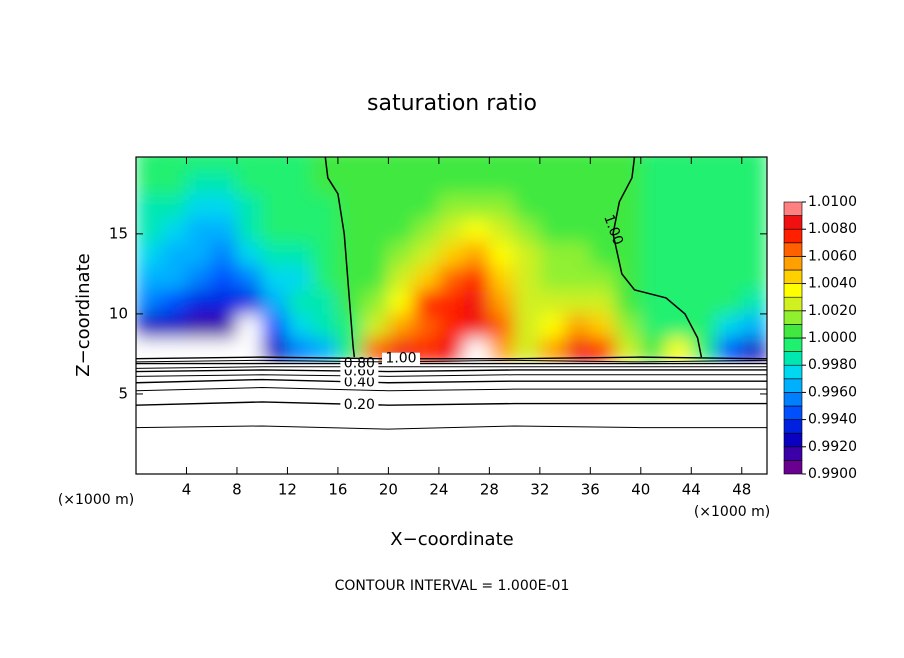  Describe the element at coordinates (489, 490) in the screenshot. I see `x-tick-label: 28` at that location.